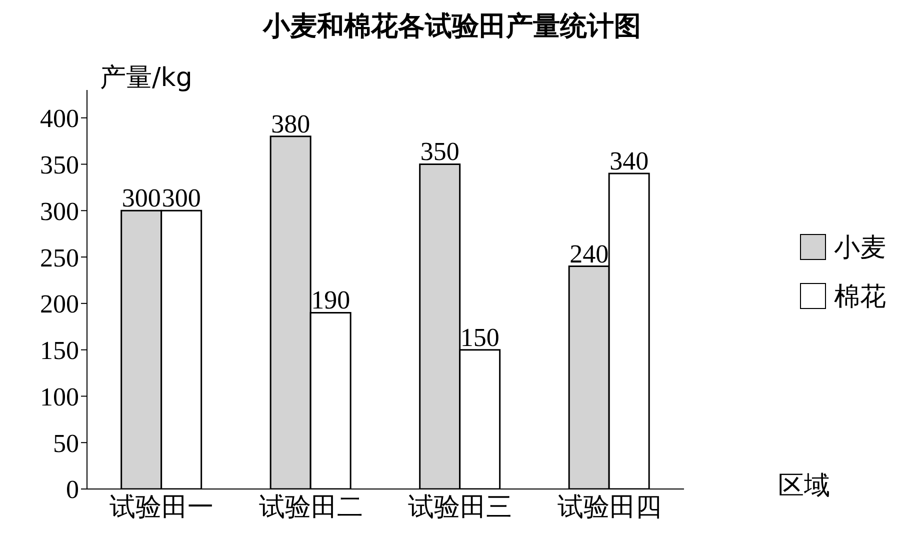 This screenshot has height=543, width=904. I want to click on x-axis-title: 区域, so click(804, 486).